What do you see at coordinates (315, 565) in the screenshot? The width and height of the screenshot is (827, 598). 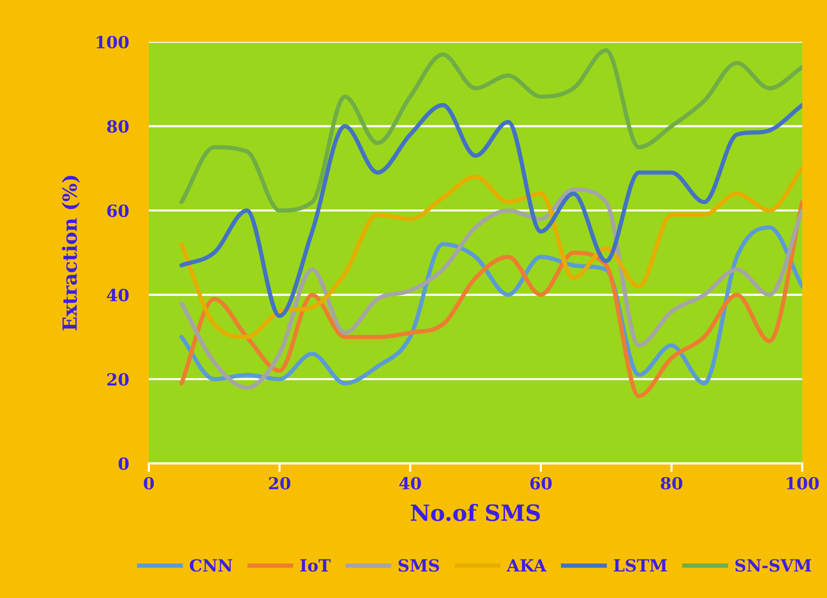 I see `legend-label: IoT` at bounding box center [315, 565].